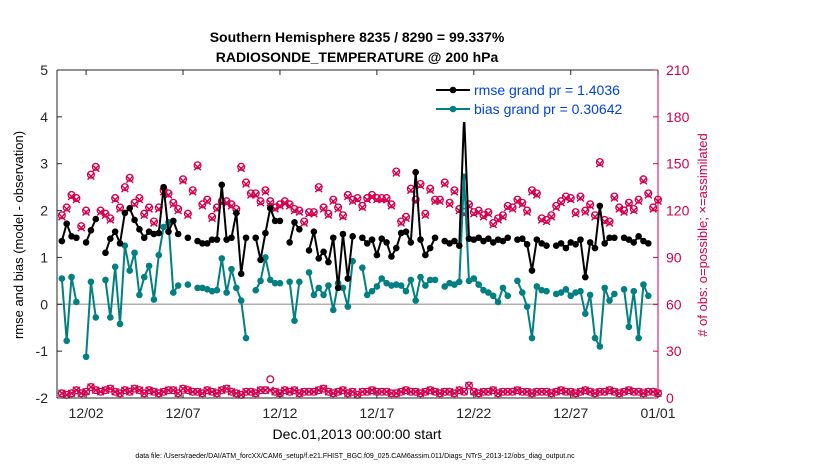 The width and height of the screenshot is (830, 470). What do you see at coordinates (674, 257) in the screenshot?
I see `right-tick-label: 90` at bounding box center [674, 257].